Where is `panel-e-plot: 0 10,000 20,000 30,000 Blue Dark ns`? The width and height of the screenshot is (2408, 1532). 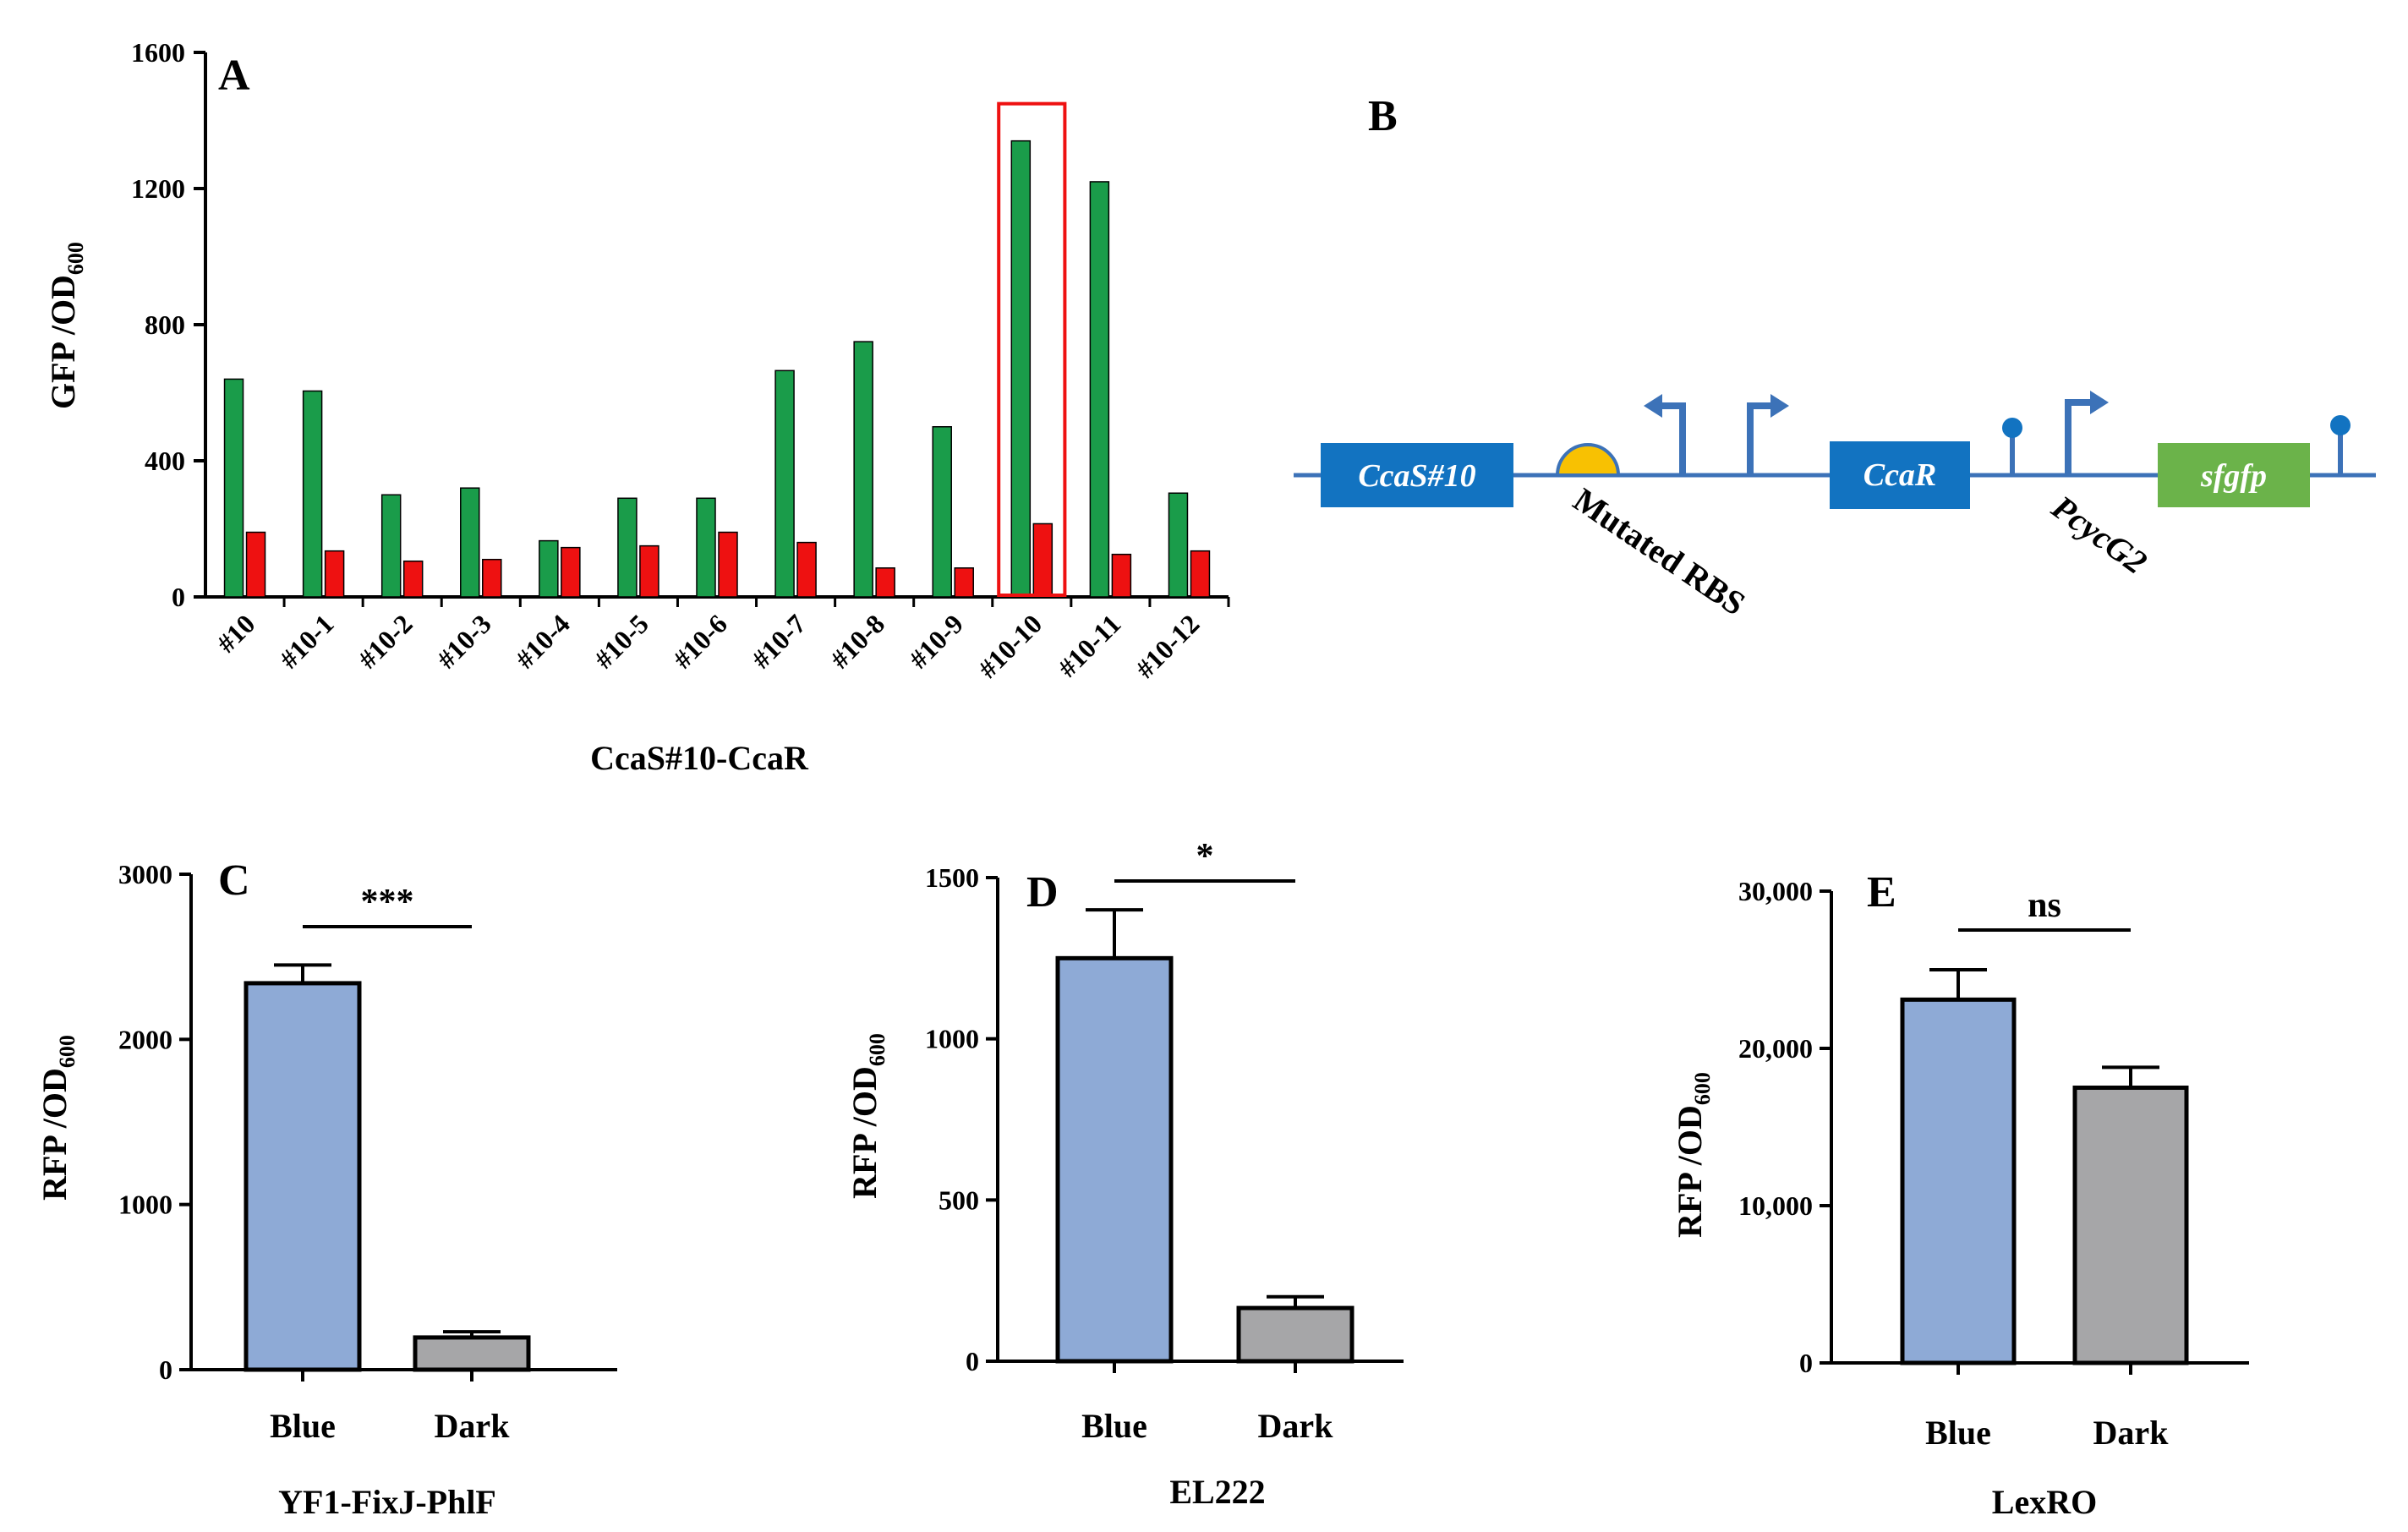
panel-e-plot: 0 10,000 20,000 30,000 Blue Dark ns is located at coordinates (1993, 1164).